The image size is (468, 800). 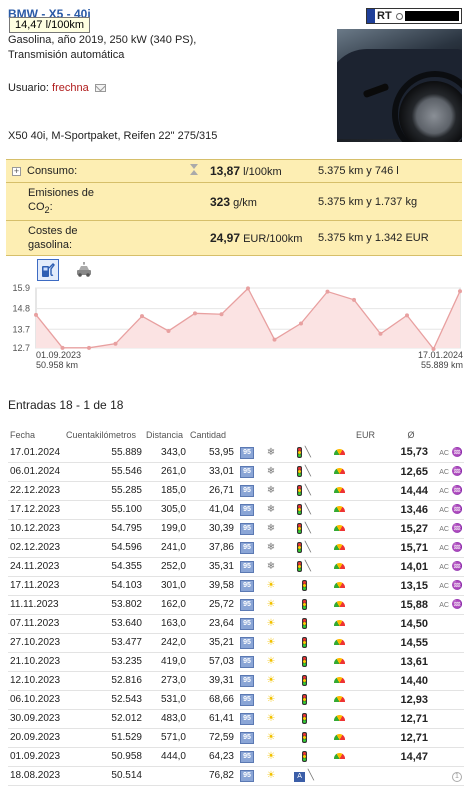 What do you see at coordinates (100, 88) in the screenshot?
I see `mail-icon` at bounding box center [100, 88].